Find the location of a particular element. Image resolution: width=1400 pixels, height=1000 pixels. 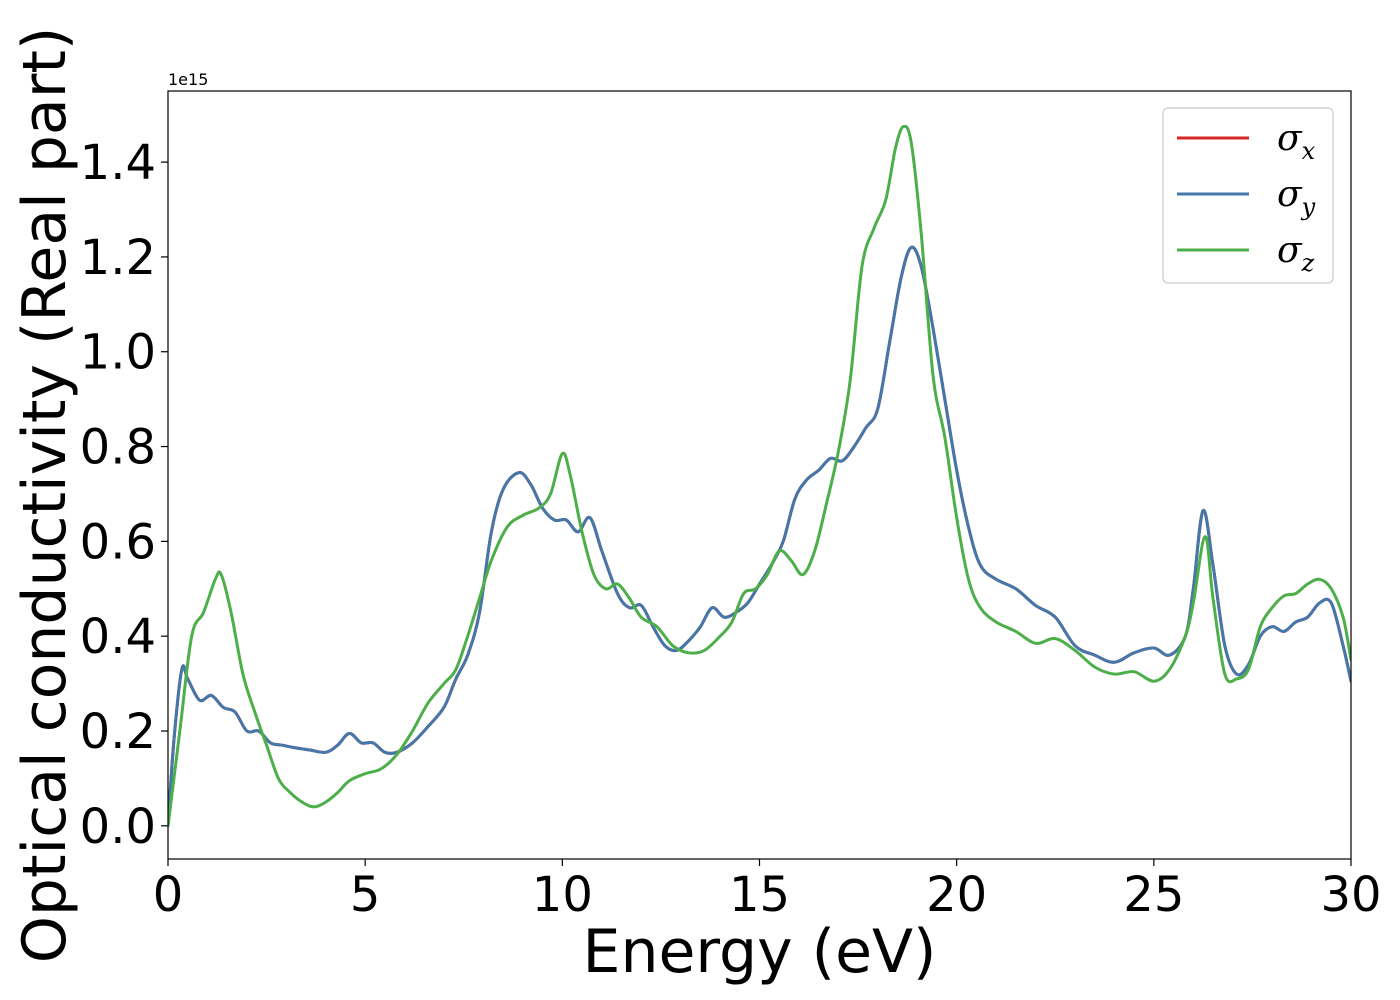

y-tick-label: 0.2 is located at coordinates (118, 732).